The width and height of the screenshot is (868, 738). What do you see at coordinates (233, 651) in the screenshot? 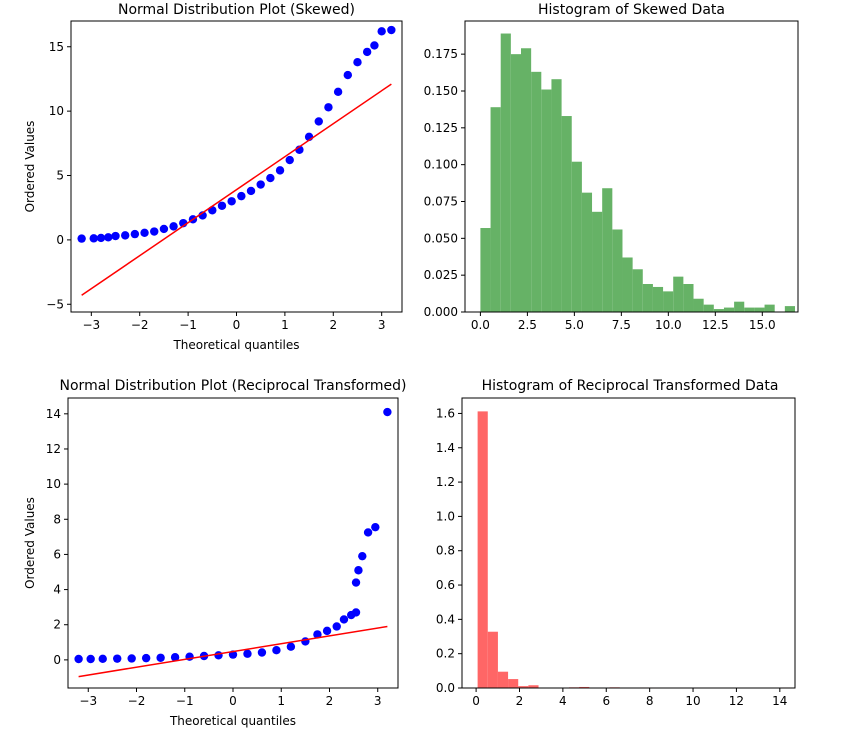
I see `fit-line` at bounding box center [233, 651].